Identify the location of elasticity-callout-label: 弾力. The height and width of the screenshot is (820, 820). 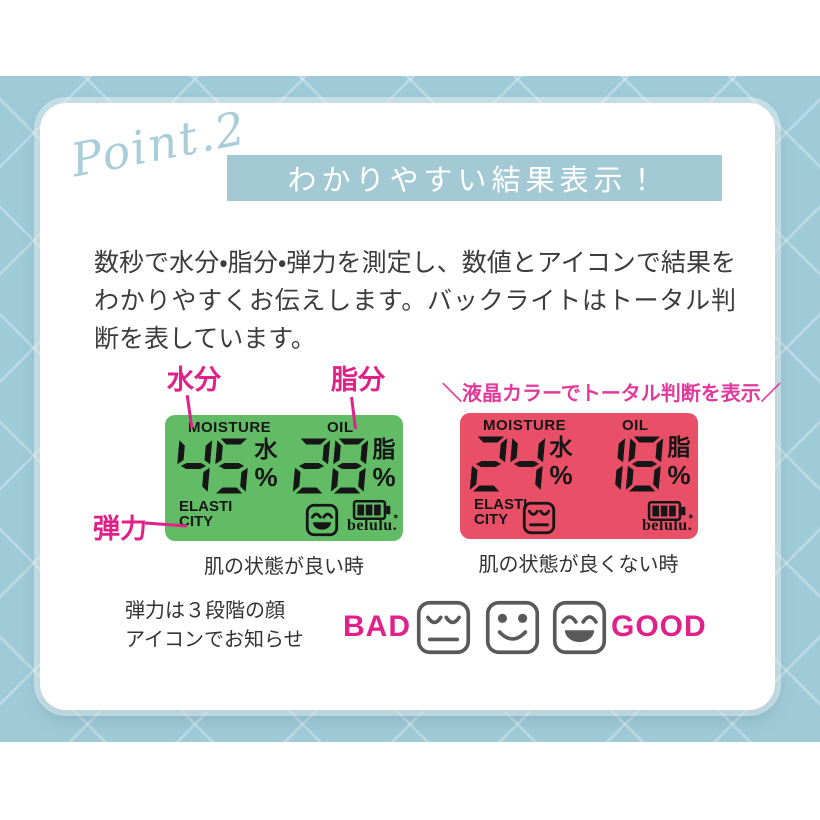
(120, 529).